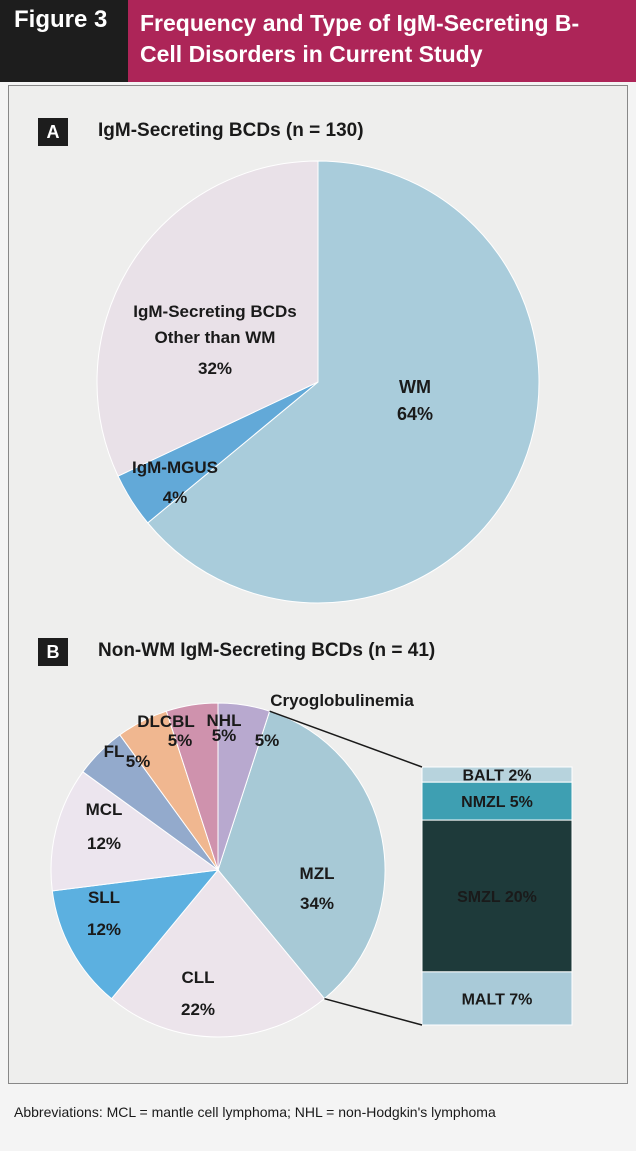  I want to click on connector-bottom, so click(373, 1011).